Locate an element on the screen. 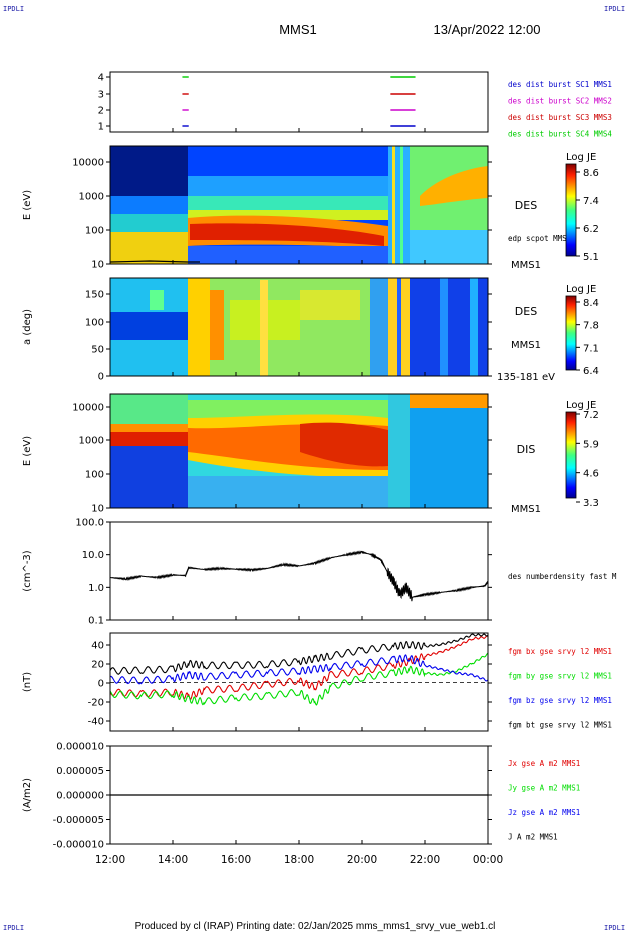  legend-label: des dist burst SC3 MMS3 is located at coordinates (560, 117).